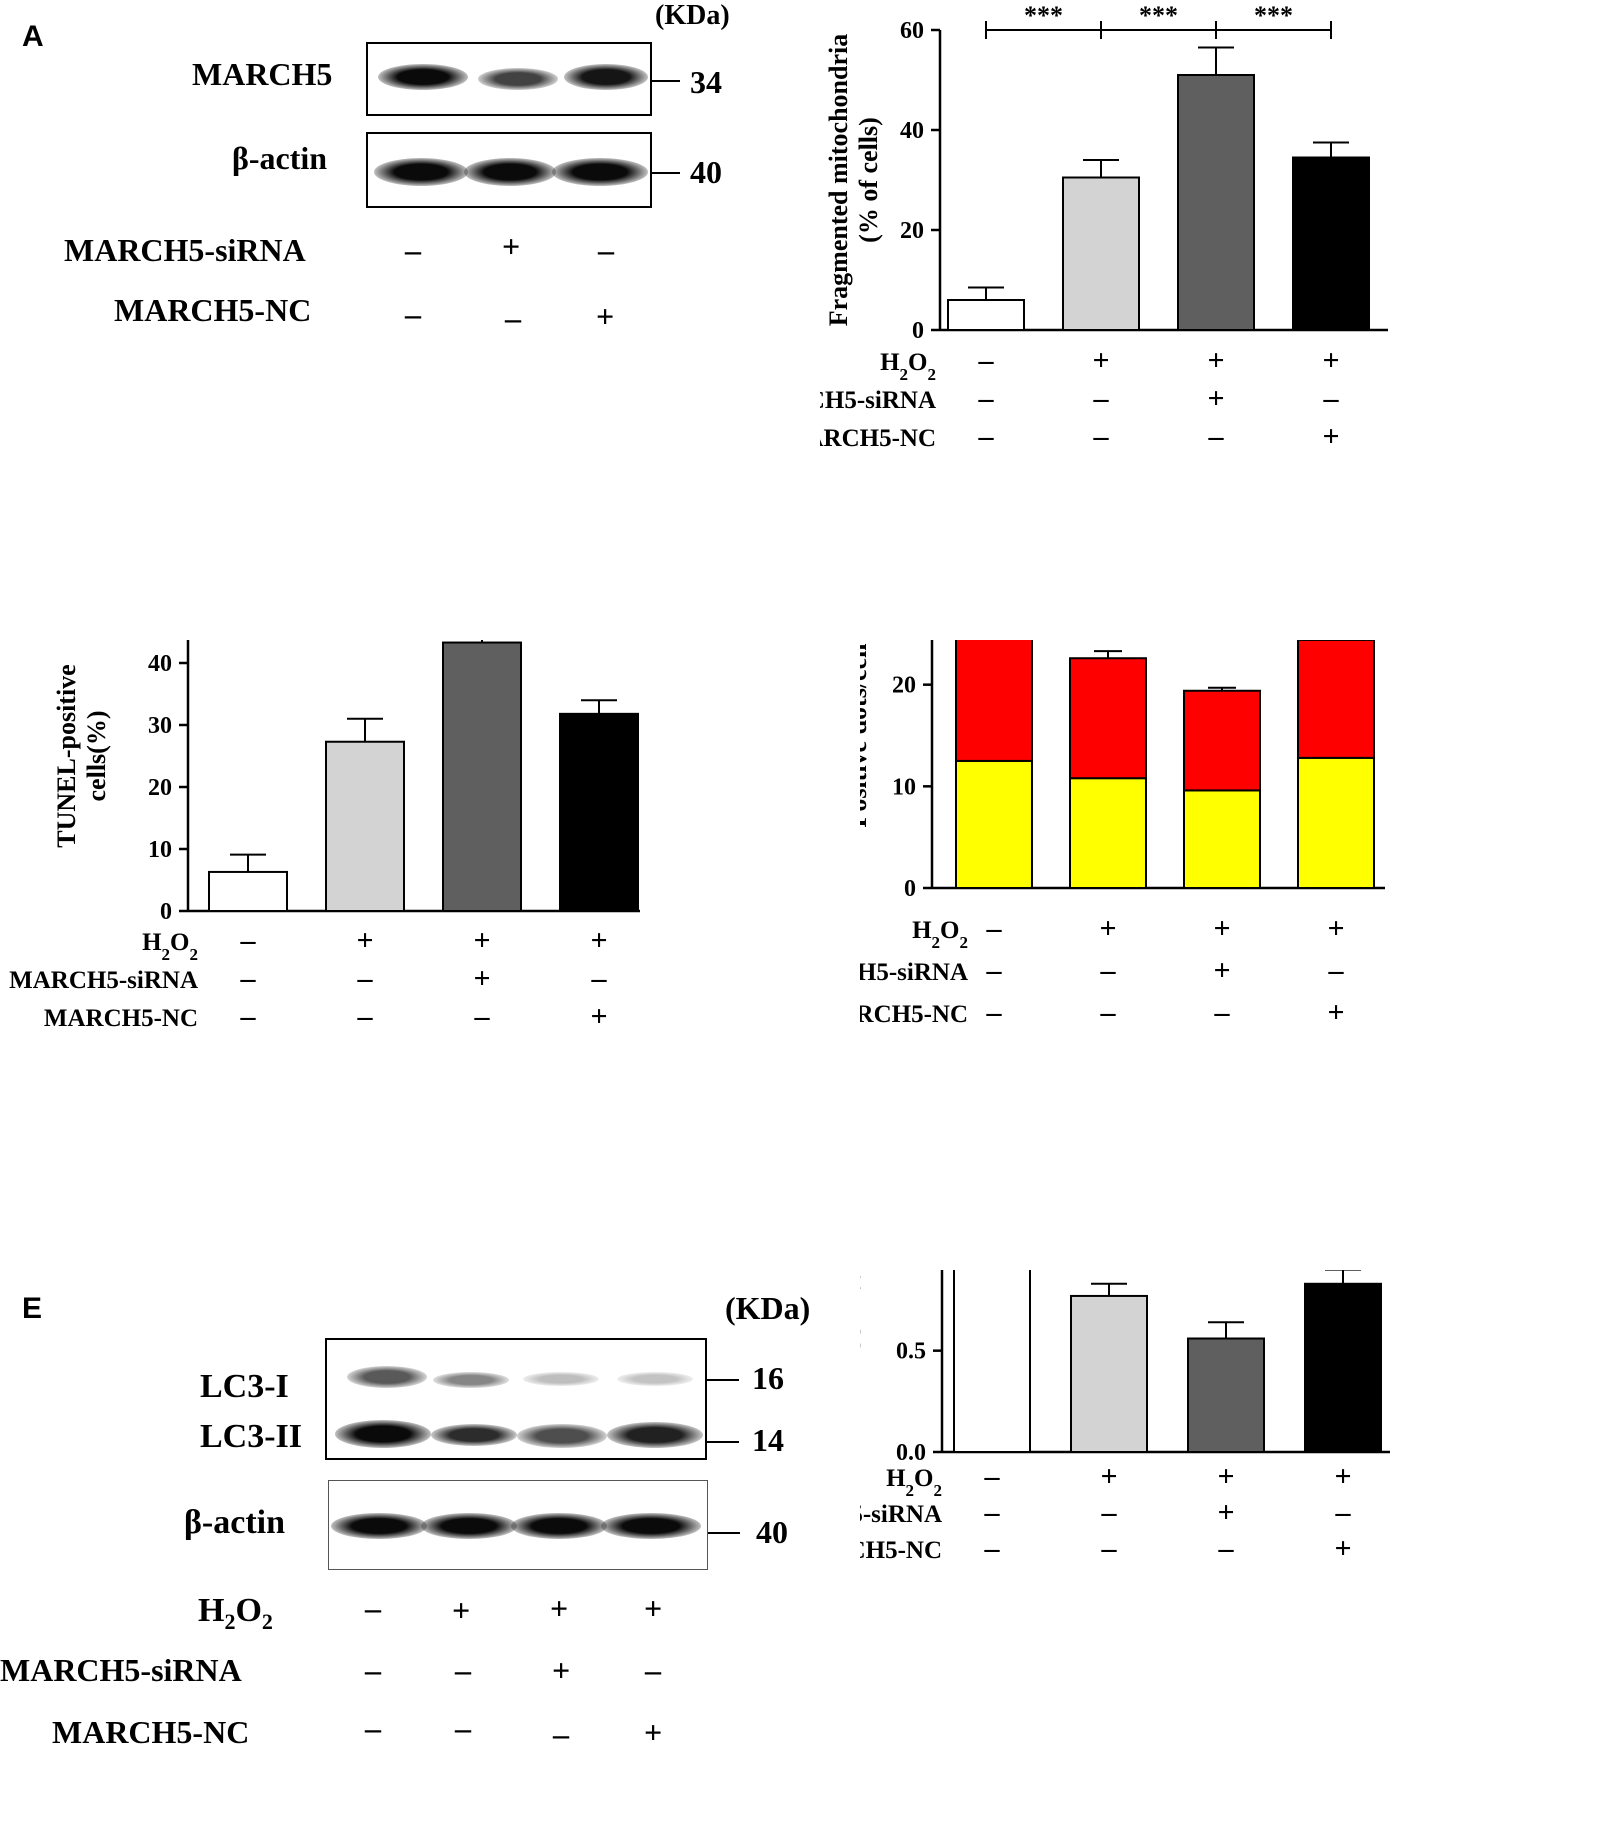  I want to click on y-tick-label: 30, so click(160, 726).